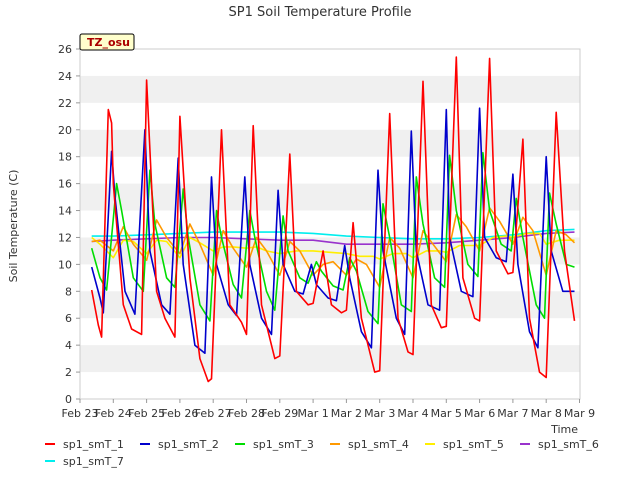 The height and width of the screenshot is (480, 640). Describe the element at coordinates (512, 413) in the screenshot. I see `x-tick-label: Mar 7` at that location.